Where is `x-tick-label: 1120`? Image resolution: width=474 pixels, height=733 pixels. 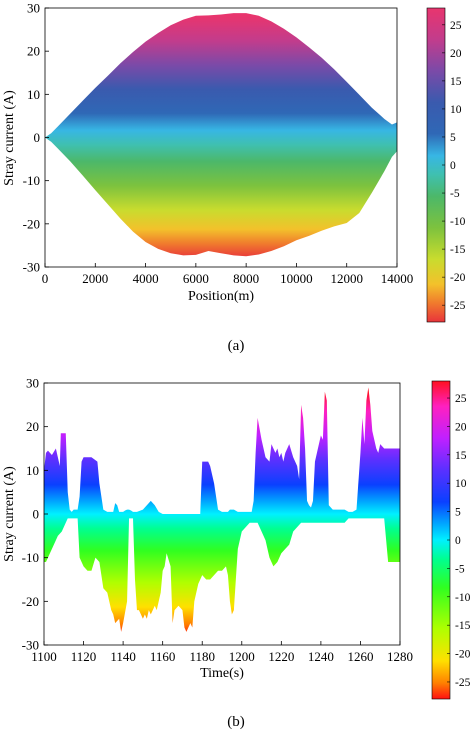 x-tick-label: 1120 is located at coordinates (84, 656).